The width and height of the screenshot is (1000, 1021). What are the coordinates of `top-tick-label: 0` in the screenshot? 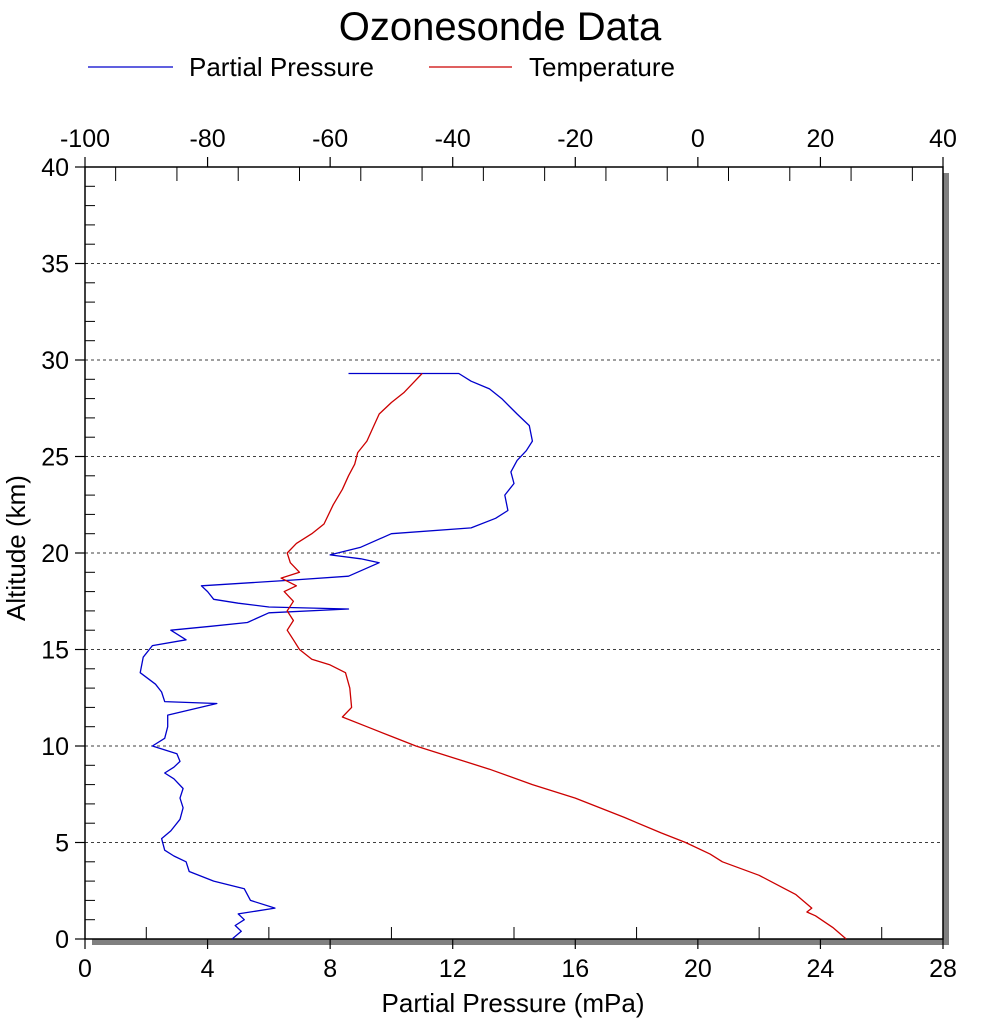 It's located at (698, 139).